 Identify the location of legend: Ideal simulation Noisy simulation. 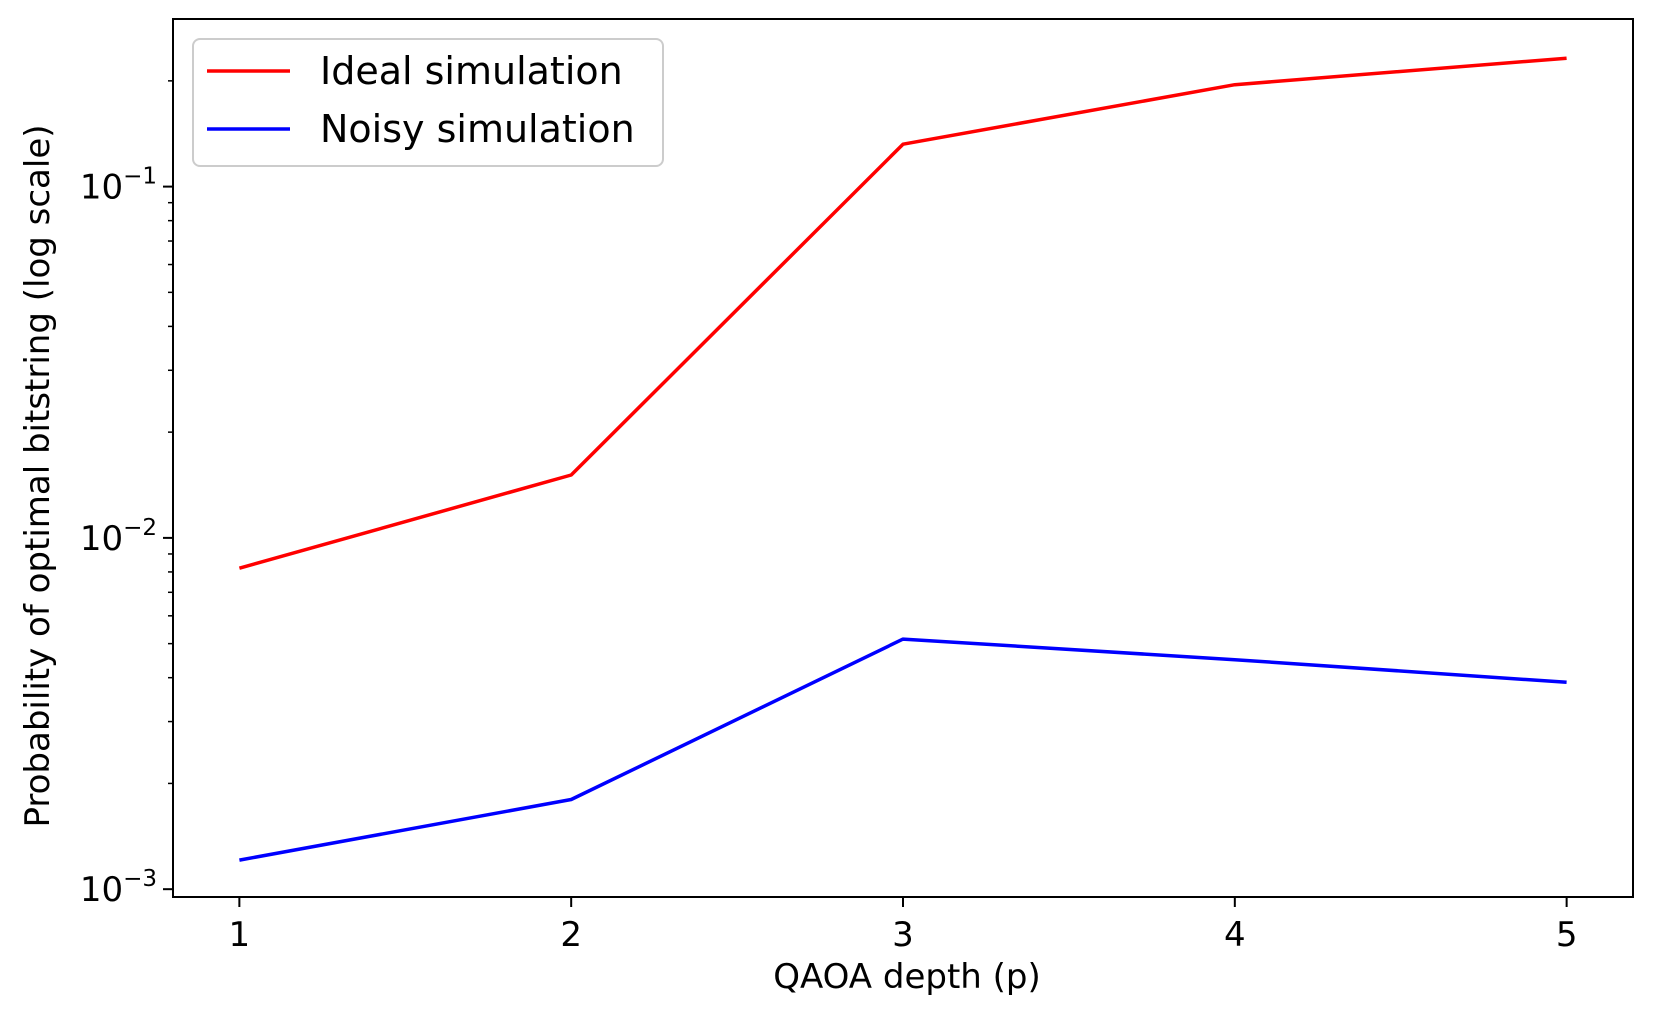
(428, 102).